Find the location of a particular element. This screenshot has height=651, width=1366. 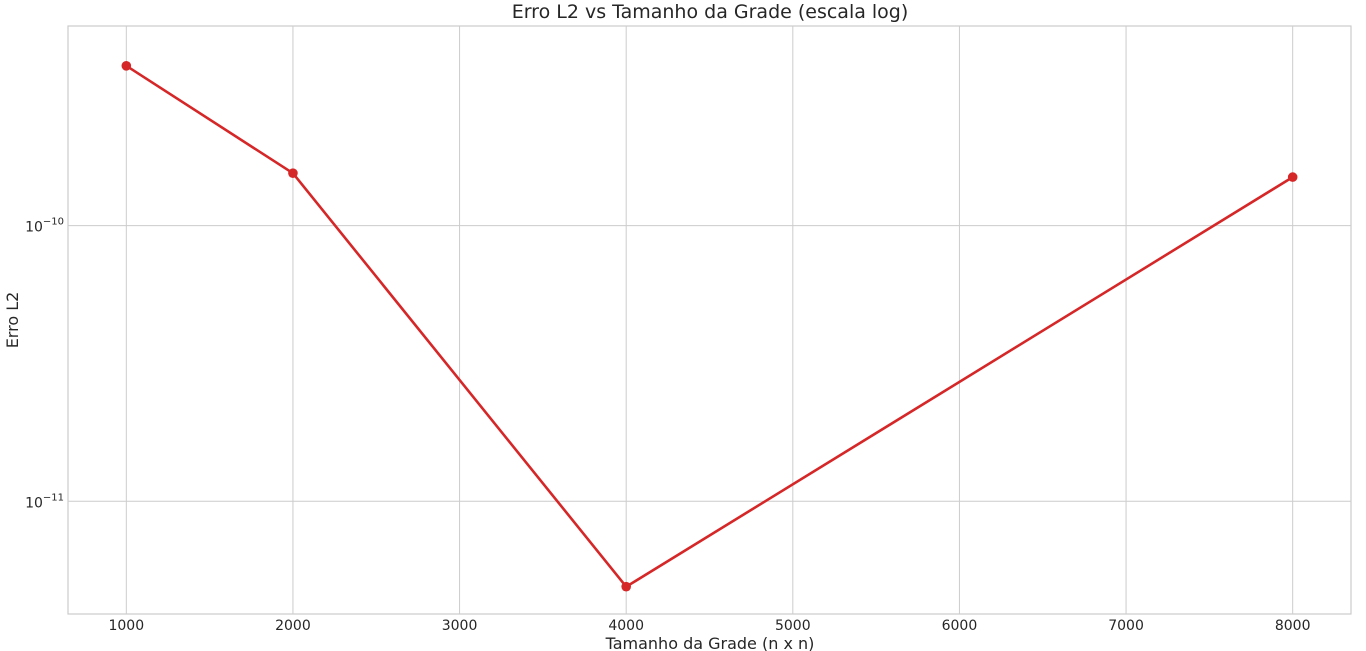

y-tick-exponent: −10 is located at coordinates (53, 222).